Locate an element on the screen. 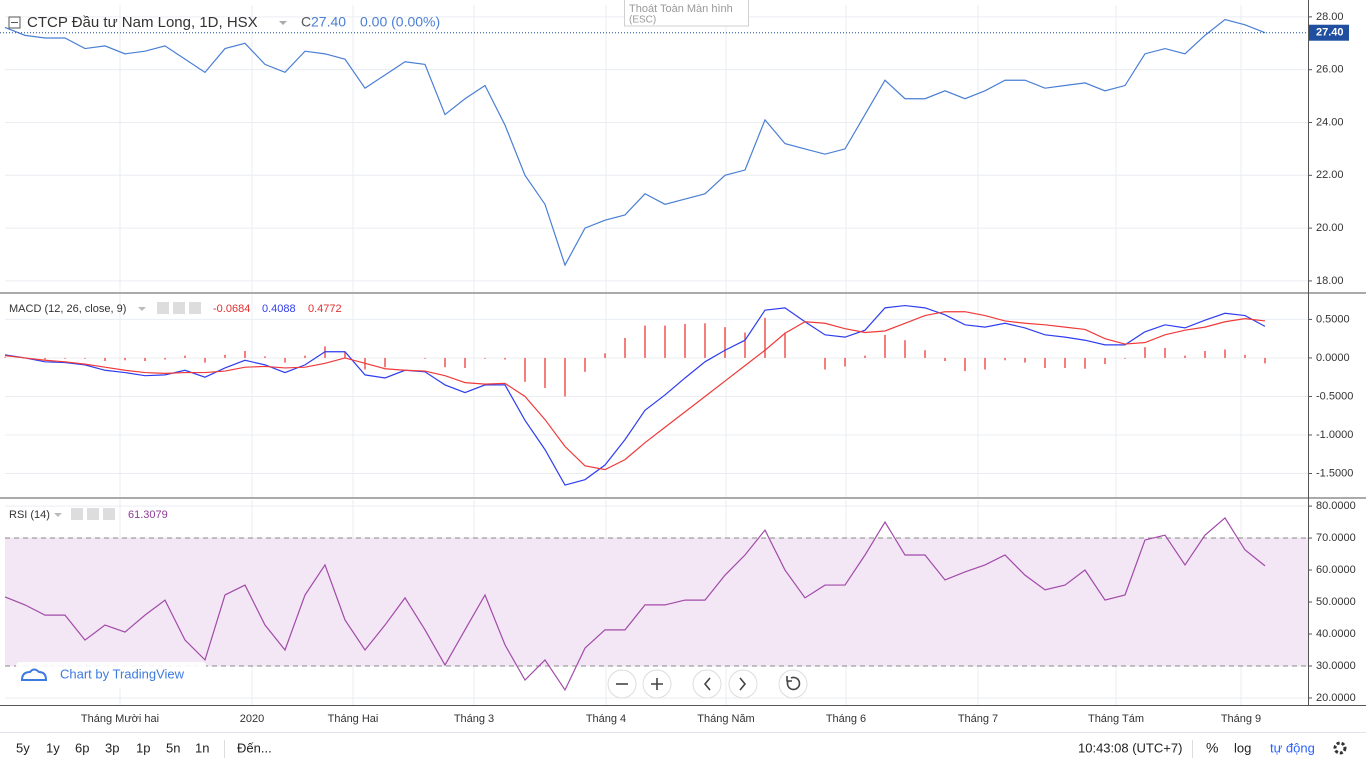 The height and width of the screenshot is (768, 1366). x-tick-label: Tháng Mười hai is located at coordinates (120, 719).